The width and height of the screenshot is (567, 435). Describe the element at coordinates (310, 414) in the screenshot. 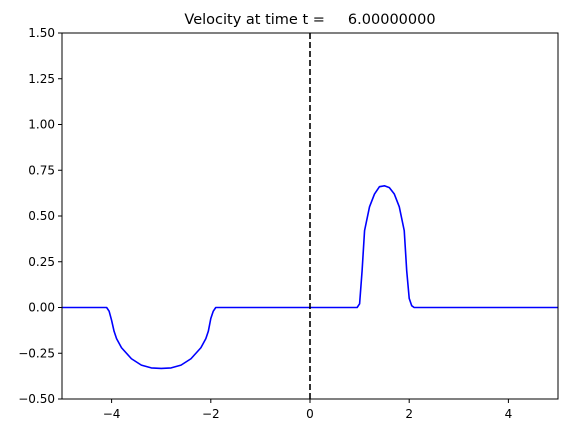

I see `x-tick-label: 0` at that location.